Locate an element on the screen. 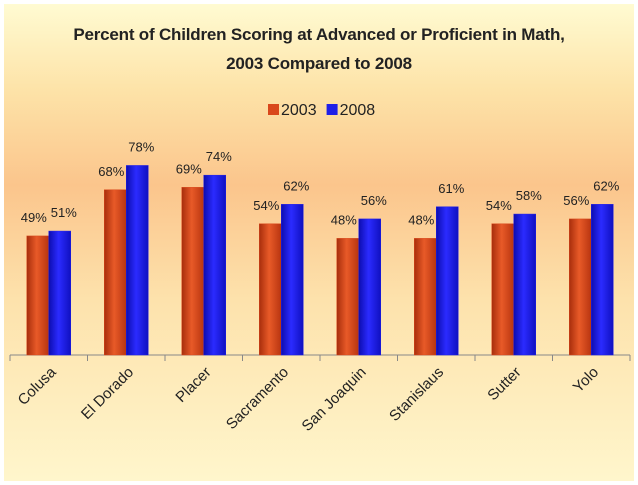 The image size is (638, 485). x-tick-label: Sacramento is located at coordinates (257, 398).